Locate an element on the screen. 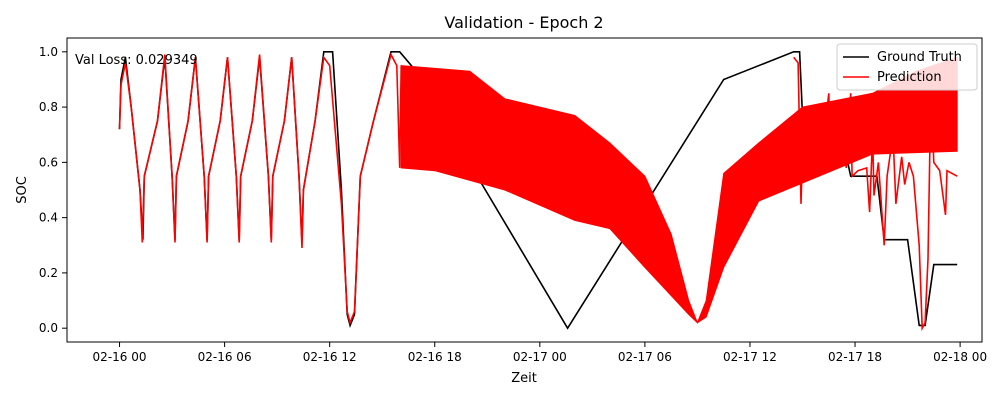 The image size is (1000, 404). legend-label: Ground Truth is located at coordinates (919, 57).